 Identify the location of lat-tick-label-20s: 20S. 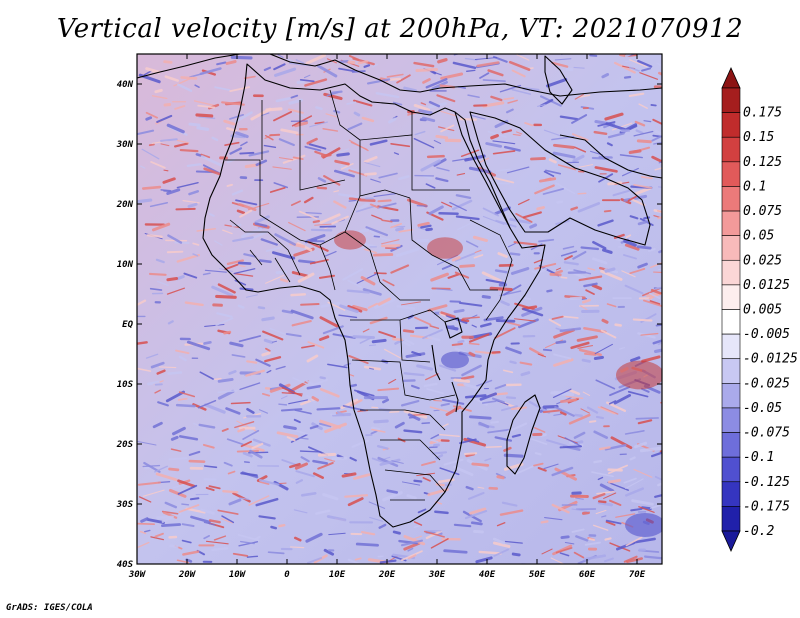
(125, 445).